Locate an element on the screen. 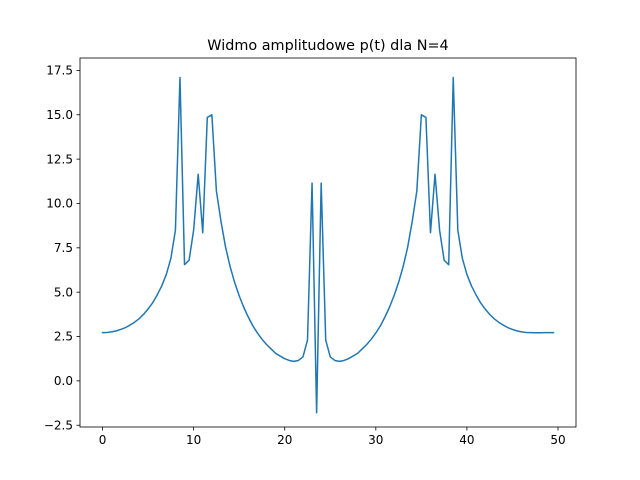  y-tick-label: 7.5 is located at coordinates (63, 248).